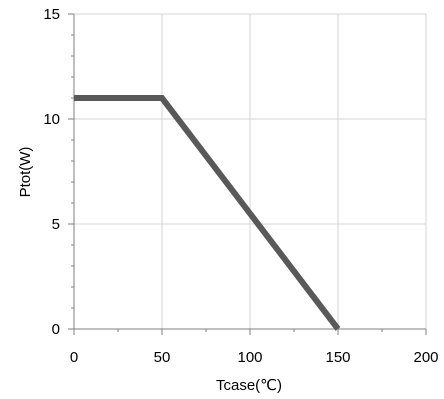 Image resolution: width=444 pixels, height=399 pixels. I want to click on x-tick-label-200: 200, so click(425, 357).